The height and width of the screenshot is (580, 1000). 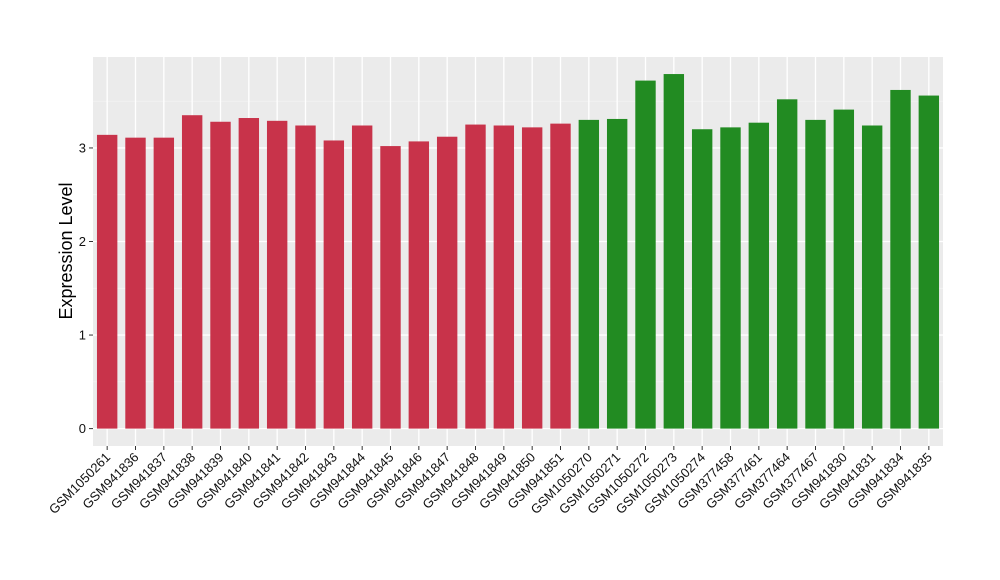 I want to click on y-axis: 0 1 2 3, so click(x=86, y=288).